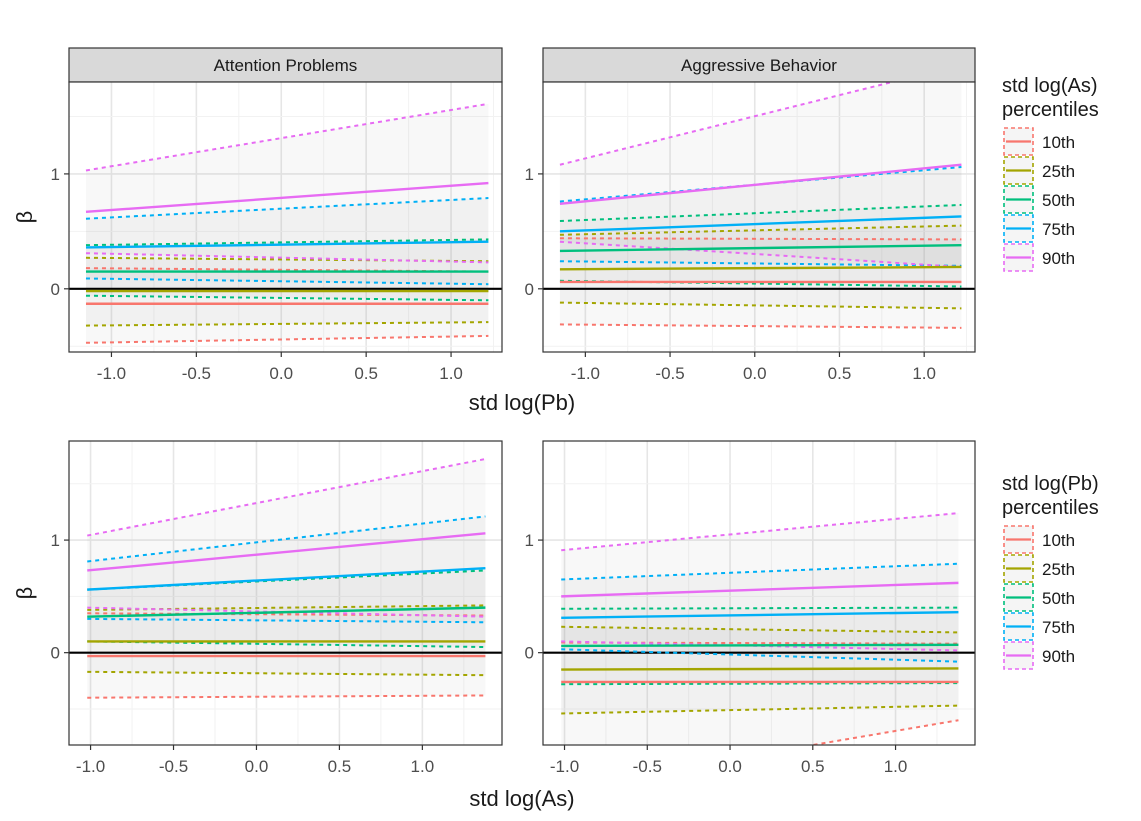 This screenshot has width=1141, height=821. Describe the element at coordinates (1039, 141) in the screenshot. I see `legend-entry-10th: 10th` at that location.